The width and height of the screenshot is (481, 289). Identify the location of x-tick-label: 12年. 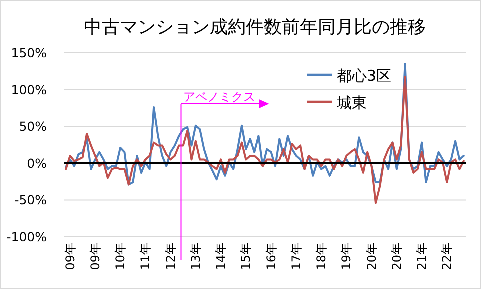
(171, 256).